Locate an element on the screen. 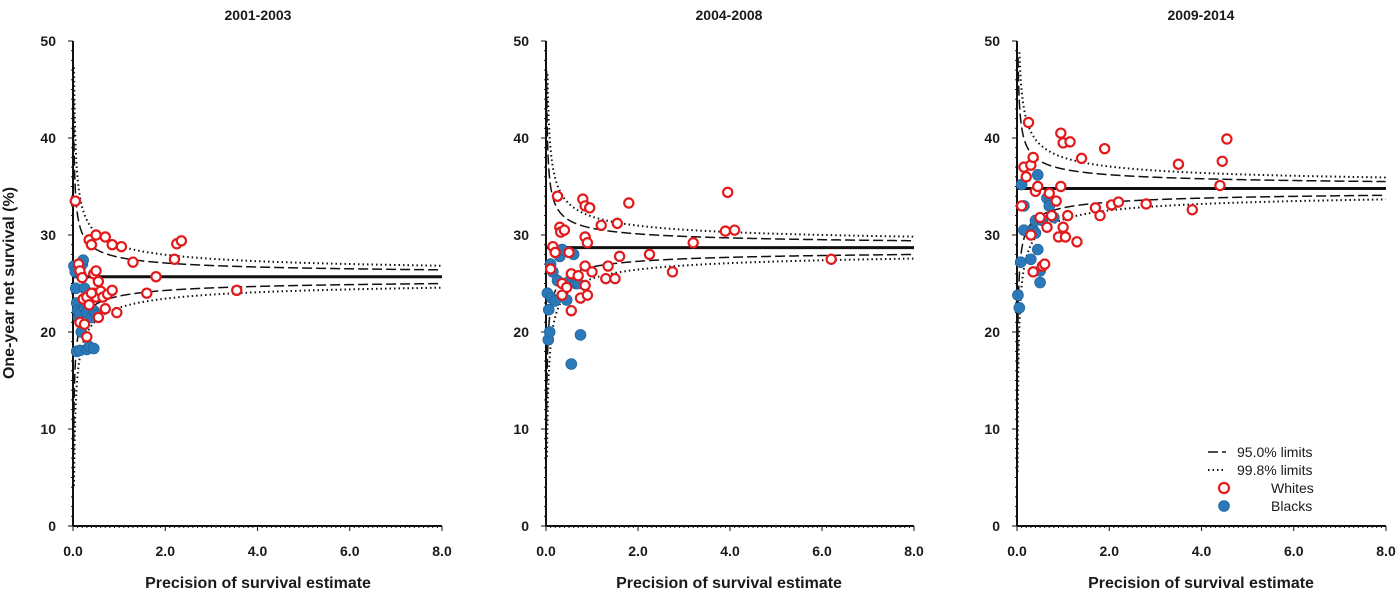 The height and width of the screenshot is (599, 1400). legend-marker-whites is located at coordinates (1224, 488).